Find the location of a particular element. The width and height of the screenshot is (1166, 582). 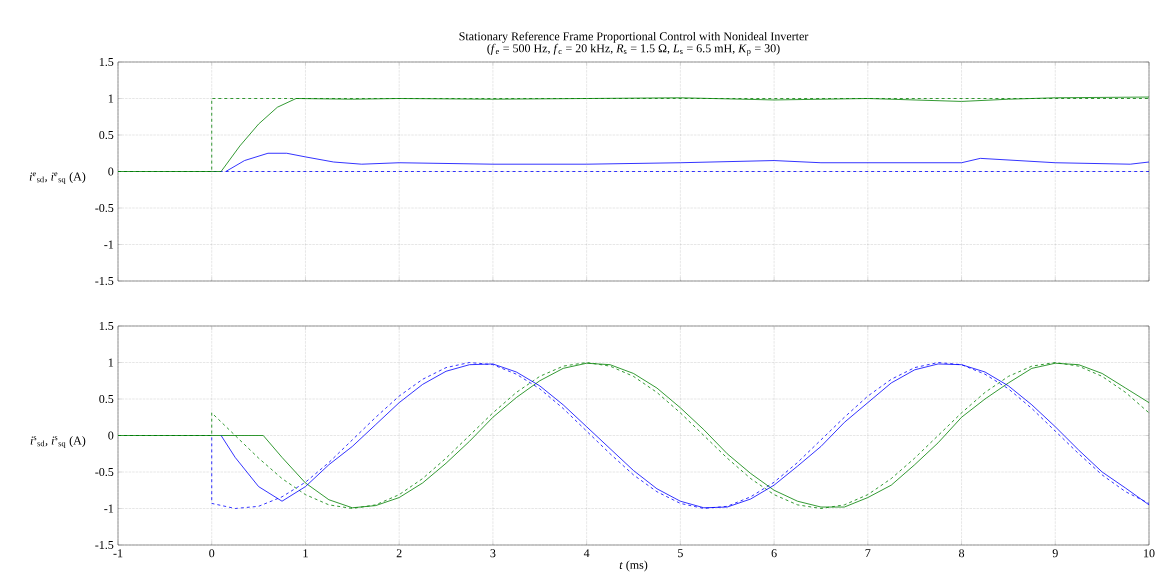

x-tick-label: 3 is located at coordinates (493, 553).